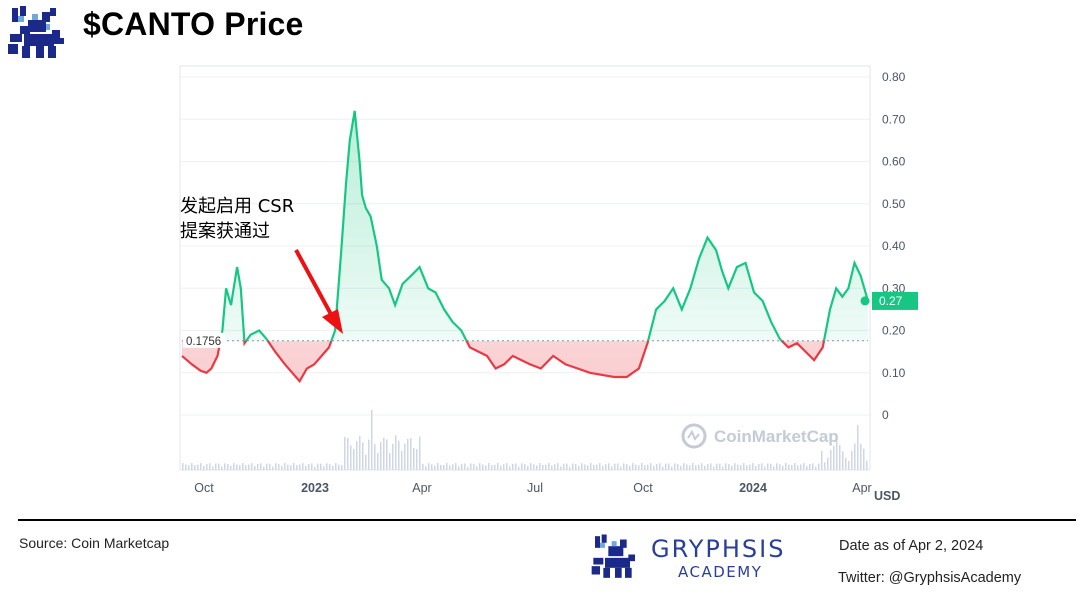  Describe the element at coordinates (889, 300) in the screenshot. I see `current-price-badge: 0.27` at that location.